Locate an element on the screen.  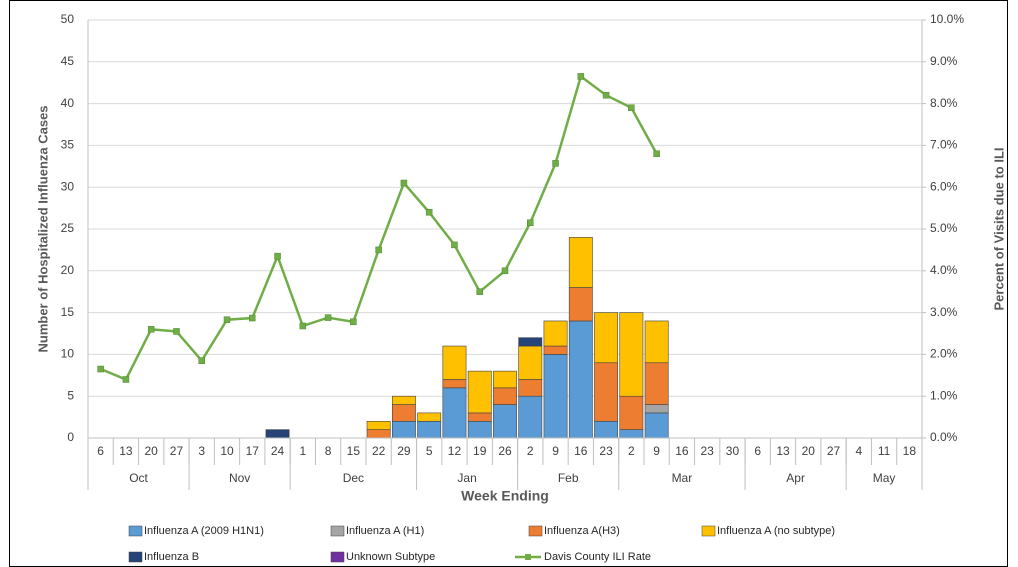
y2-tick-label: 6.0% is located at coordinates (944, 186).